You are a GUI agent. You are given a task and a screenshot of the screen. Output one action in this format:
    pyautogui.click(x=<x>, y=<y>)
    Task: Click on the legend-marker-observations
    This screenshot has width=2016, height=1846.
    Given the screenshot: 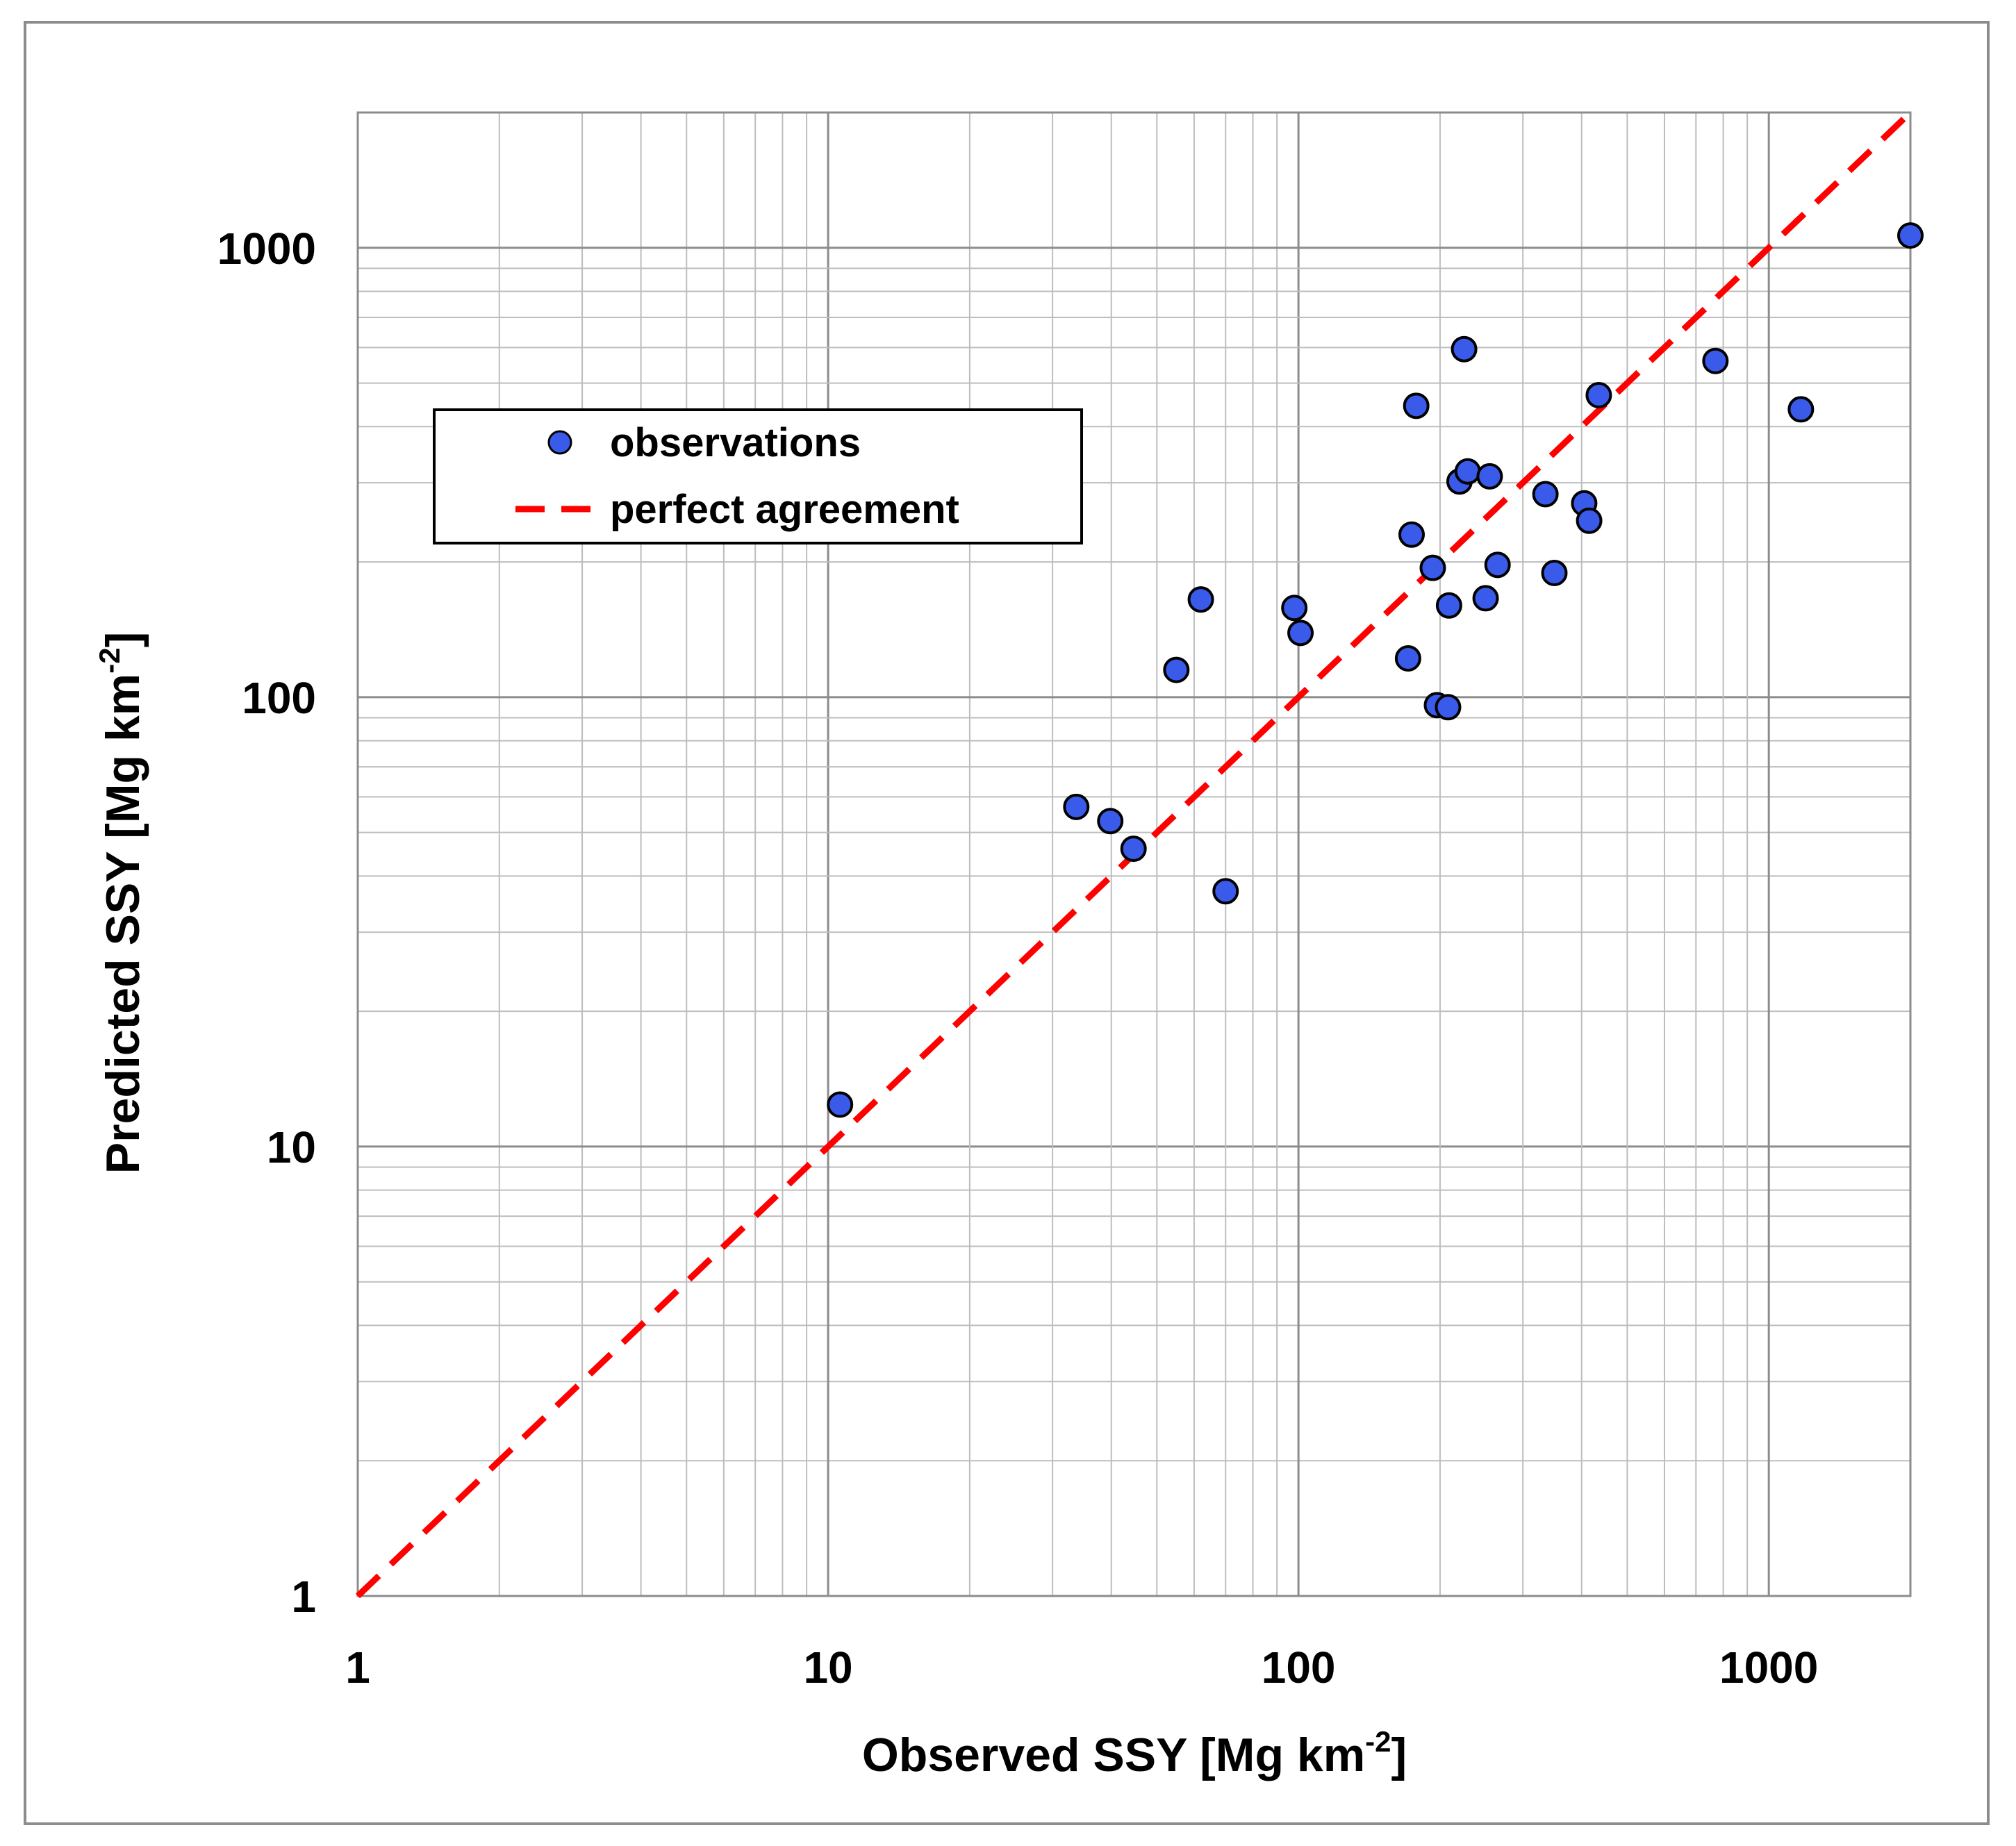 What is the action you would take?
    pyautogui.click(x=559, y=442)
    